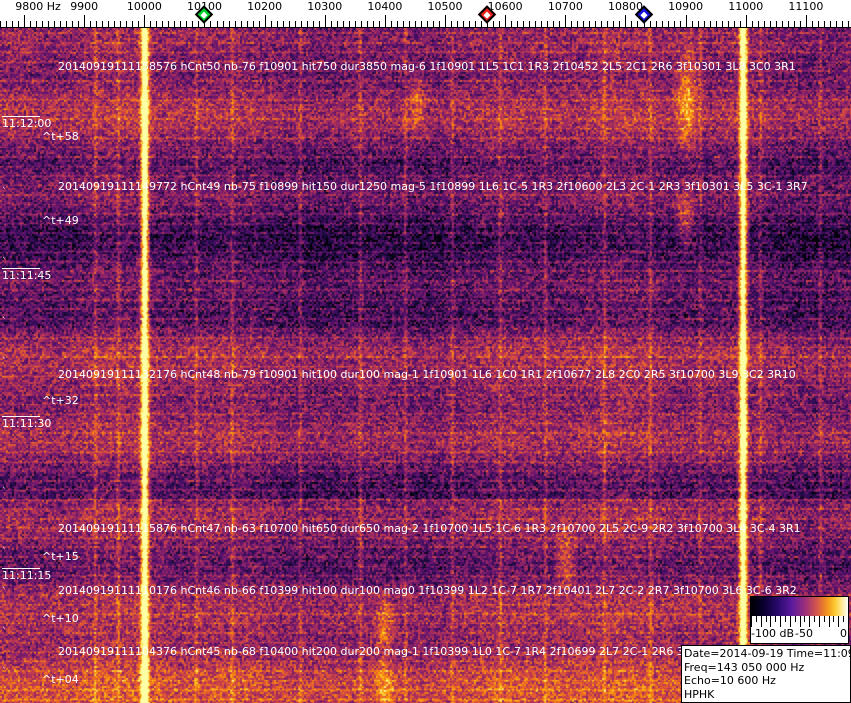  Describe the element at coordinates (799, 606) in the screenshot. I see `color-scale-gradient` at that location.